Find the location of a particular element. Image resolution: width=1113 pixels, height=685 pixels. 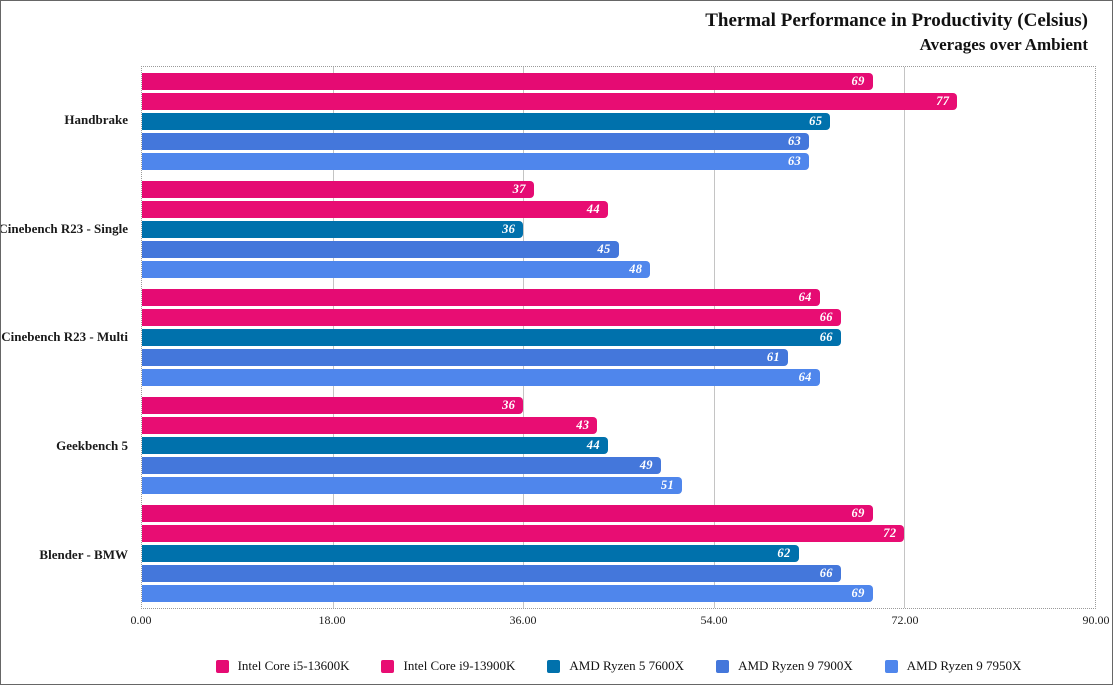

bar-value-label: 72 is located at coordinates (890, 533).